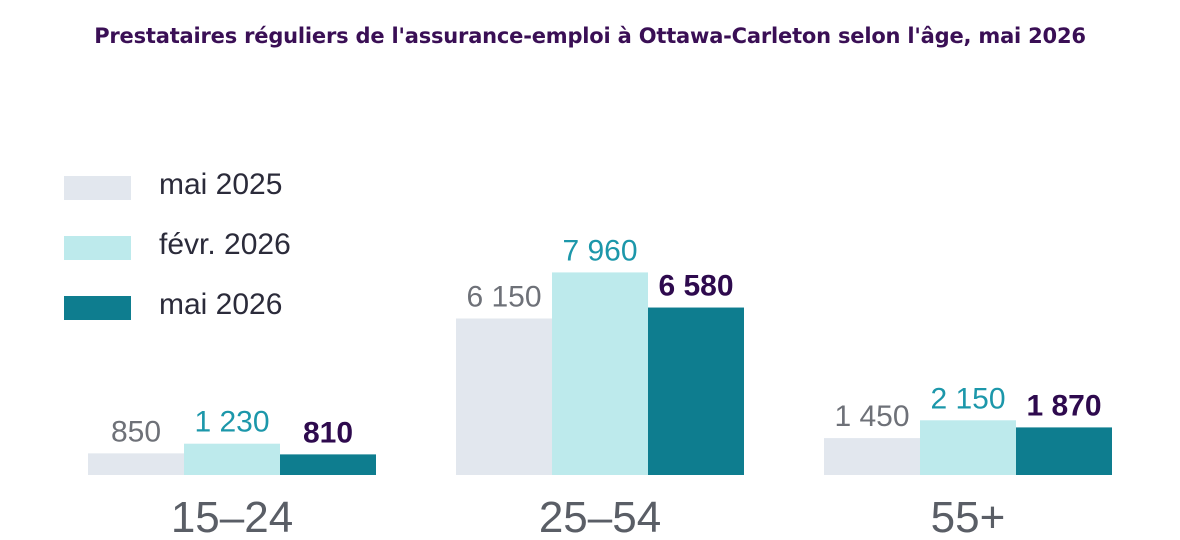  Describe the element at coordinates (328, 432) in the screenshot. I see `value-label-15-24-mai-2026: 810` at that location.